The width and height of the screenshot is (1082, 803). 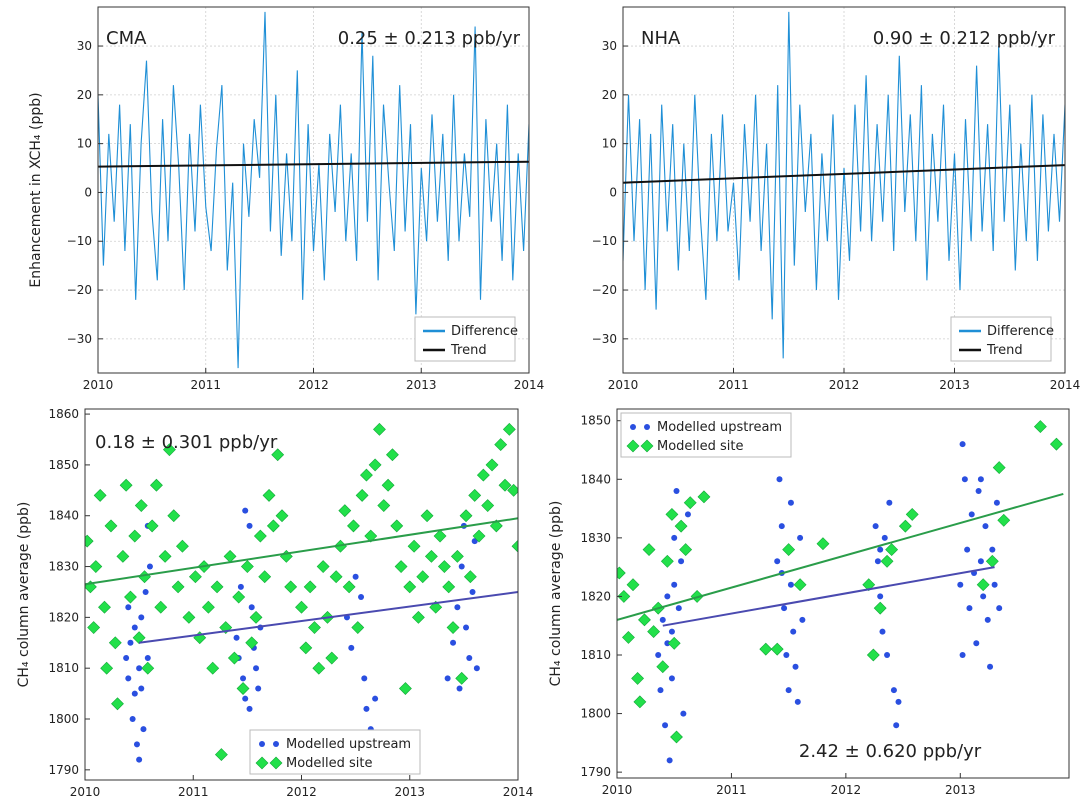 What do you see at coordinates (604, 290) in the screenshot?
I see `tick-label-y: −20` at bounding box center [604, 290].